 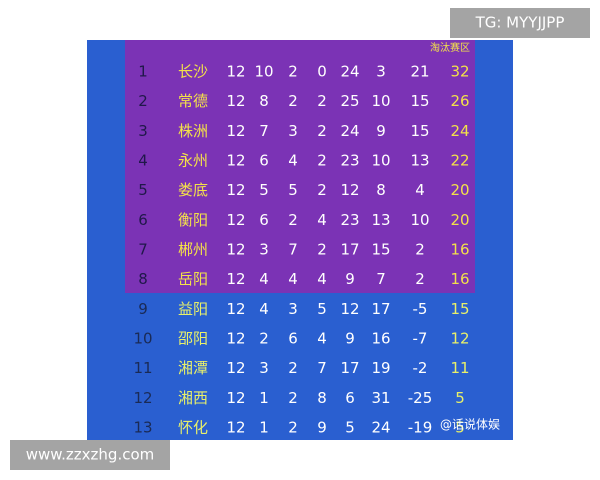 I want to click on goals-against: 9, so click(x=381, y=131).